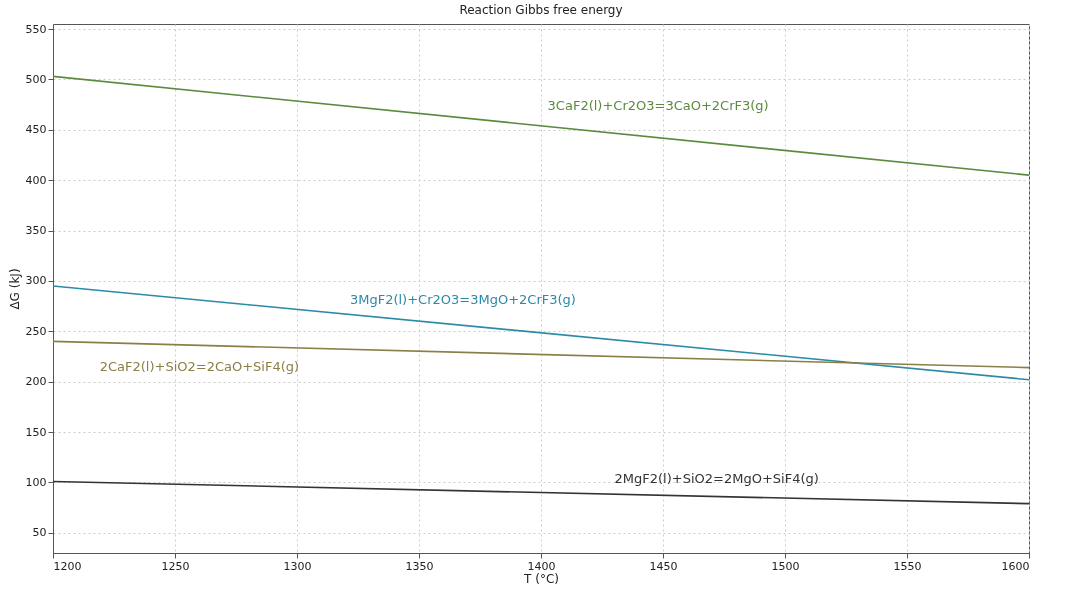 This screenshot has width=1065, height=597. I want to click on series-label: 3MgF2(l)+Cr2O3=3MgO+2CrF3(g), so click(462, 300).